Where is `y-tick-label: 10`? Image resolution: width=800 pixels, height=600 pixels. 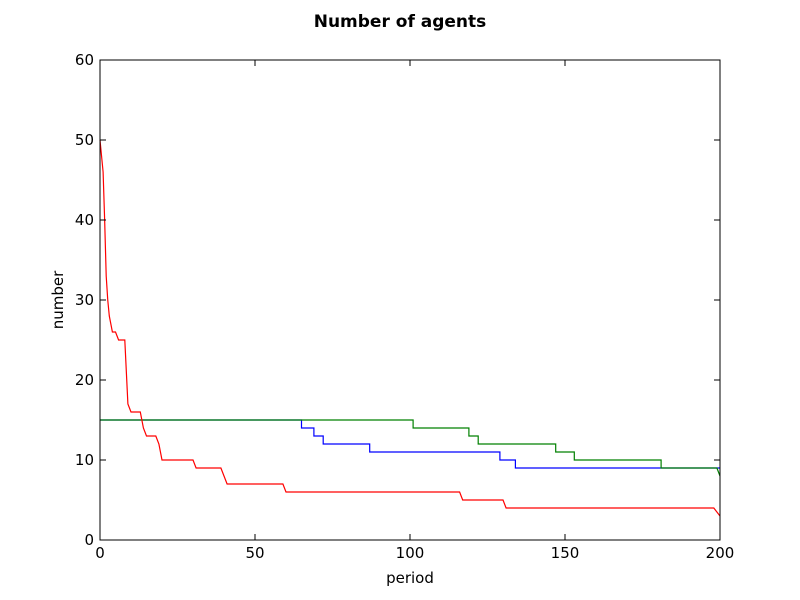
y-tick-label: 10 is located at coordinates (84, 460).